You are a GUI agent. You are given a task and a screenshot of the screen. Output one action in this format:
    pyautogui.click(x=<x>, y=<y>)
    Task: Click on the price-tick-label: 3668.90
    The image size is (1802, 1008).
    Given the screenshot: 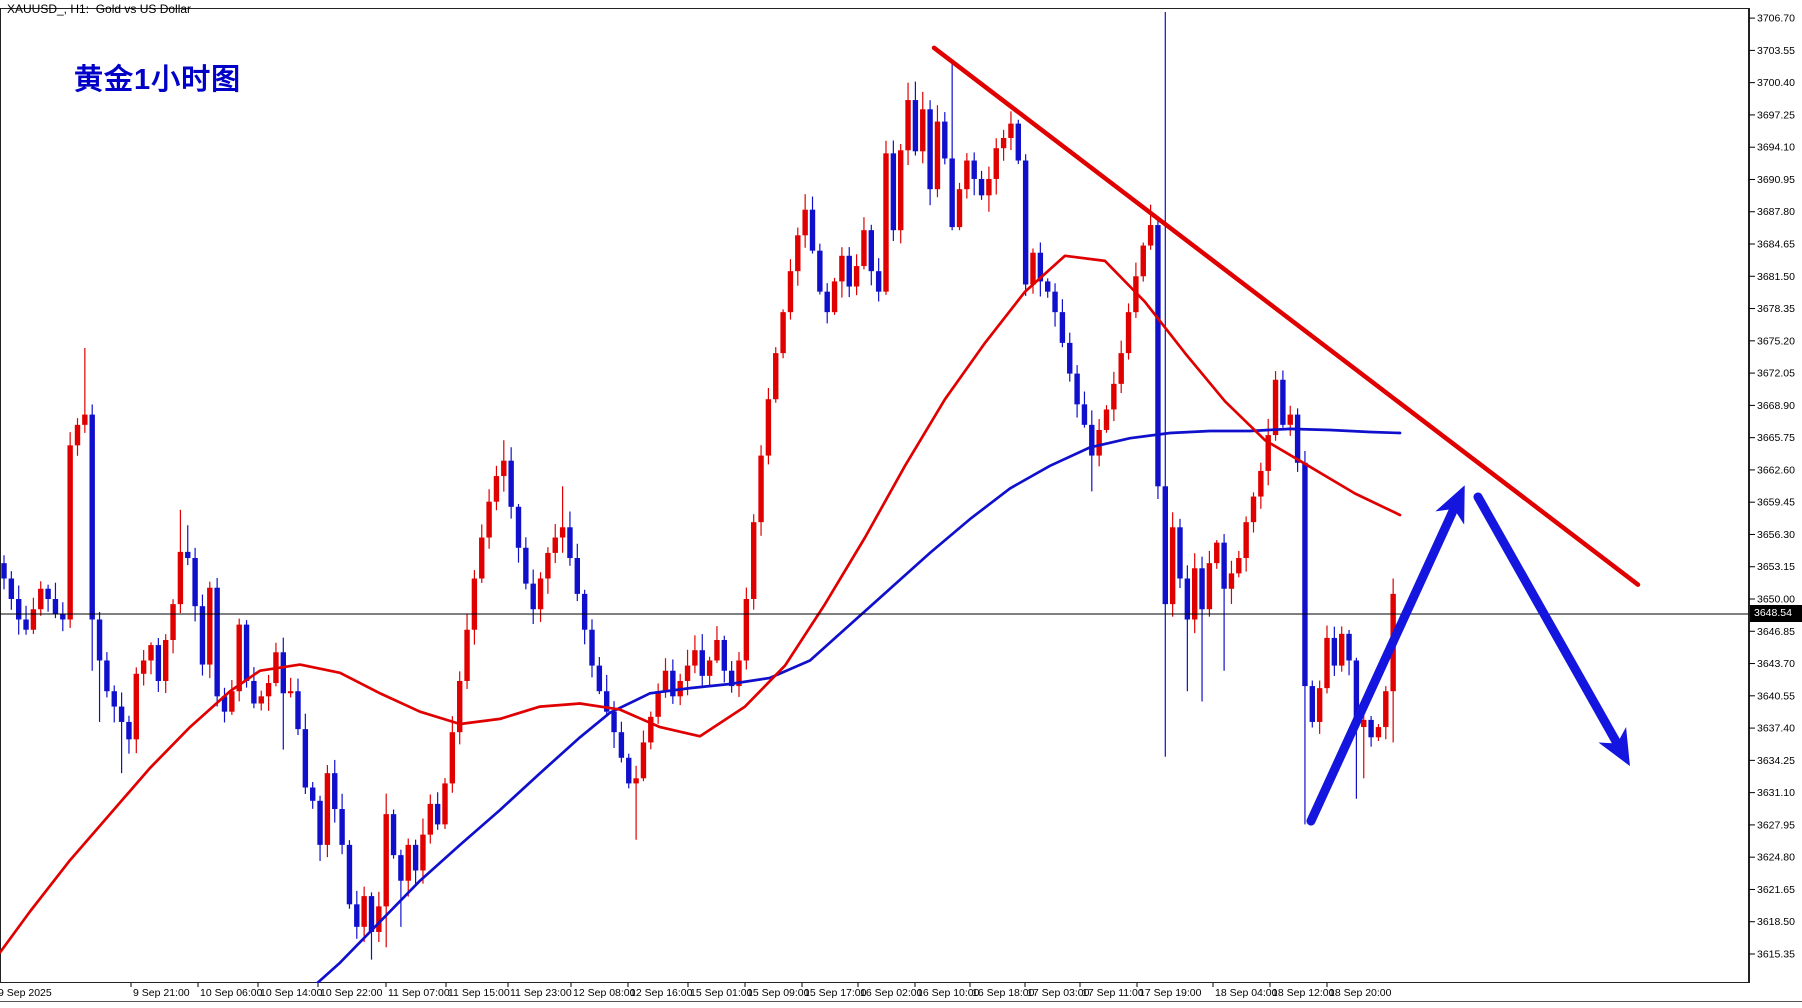 What is the action you would take?
    pyautogui.click(x=1776, y=406)
    